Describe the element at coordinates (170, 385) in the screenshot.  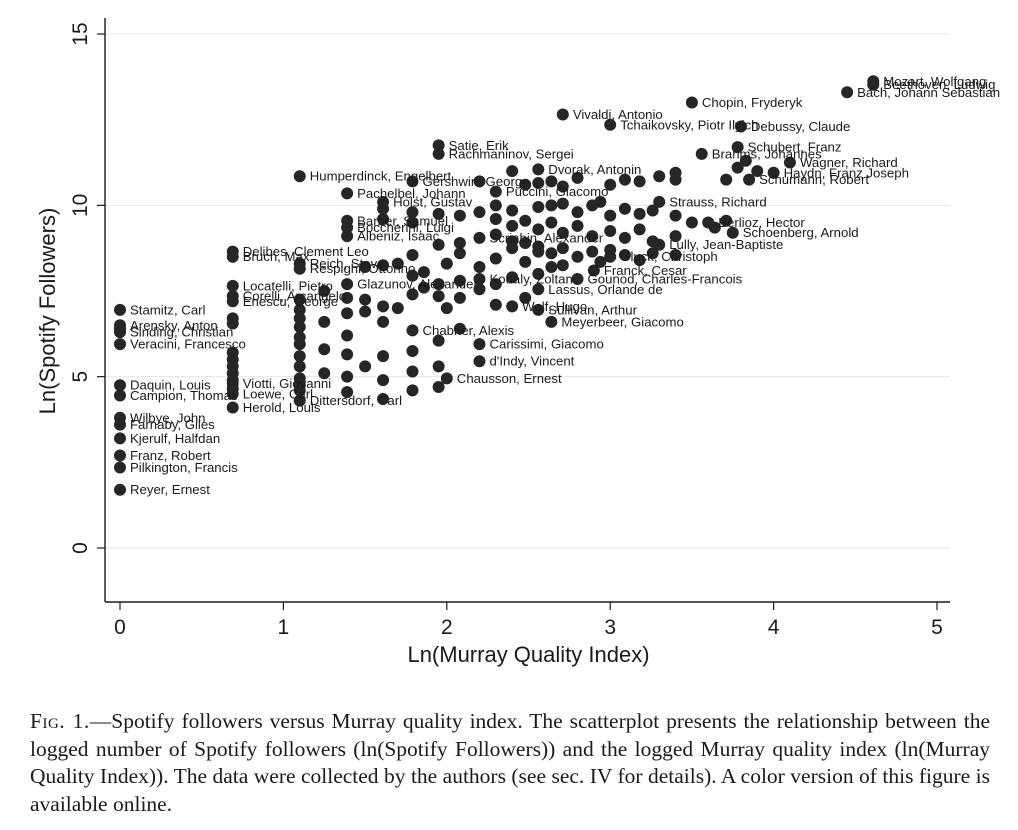
I see `point-label: Daquin, Louis` at that location.